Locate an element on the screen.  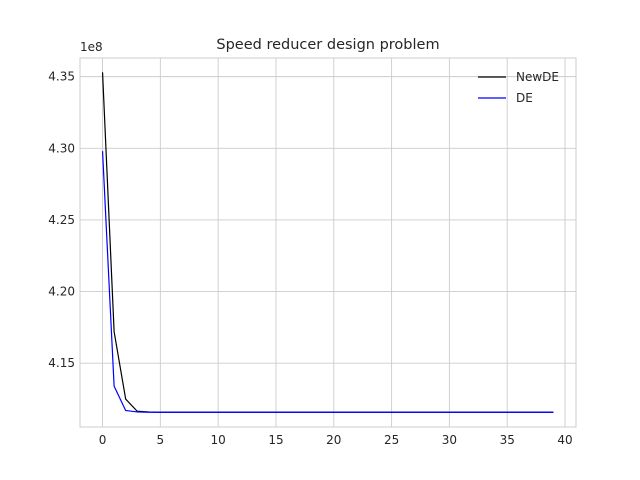
legend: NewDE DE is located at coordinates (518, 87).